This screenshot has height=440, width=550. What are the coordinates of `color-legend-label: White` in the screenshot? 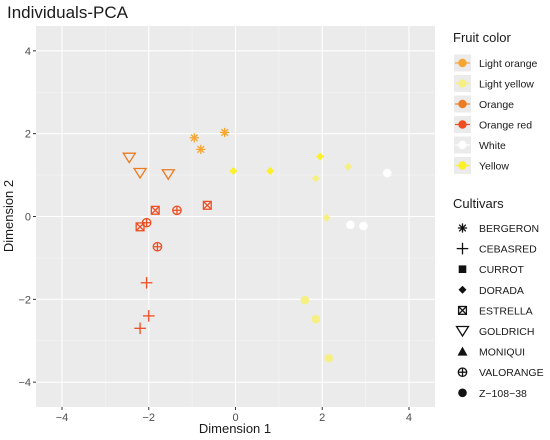 It's located at (492, 146).